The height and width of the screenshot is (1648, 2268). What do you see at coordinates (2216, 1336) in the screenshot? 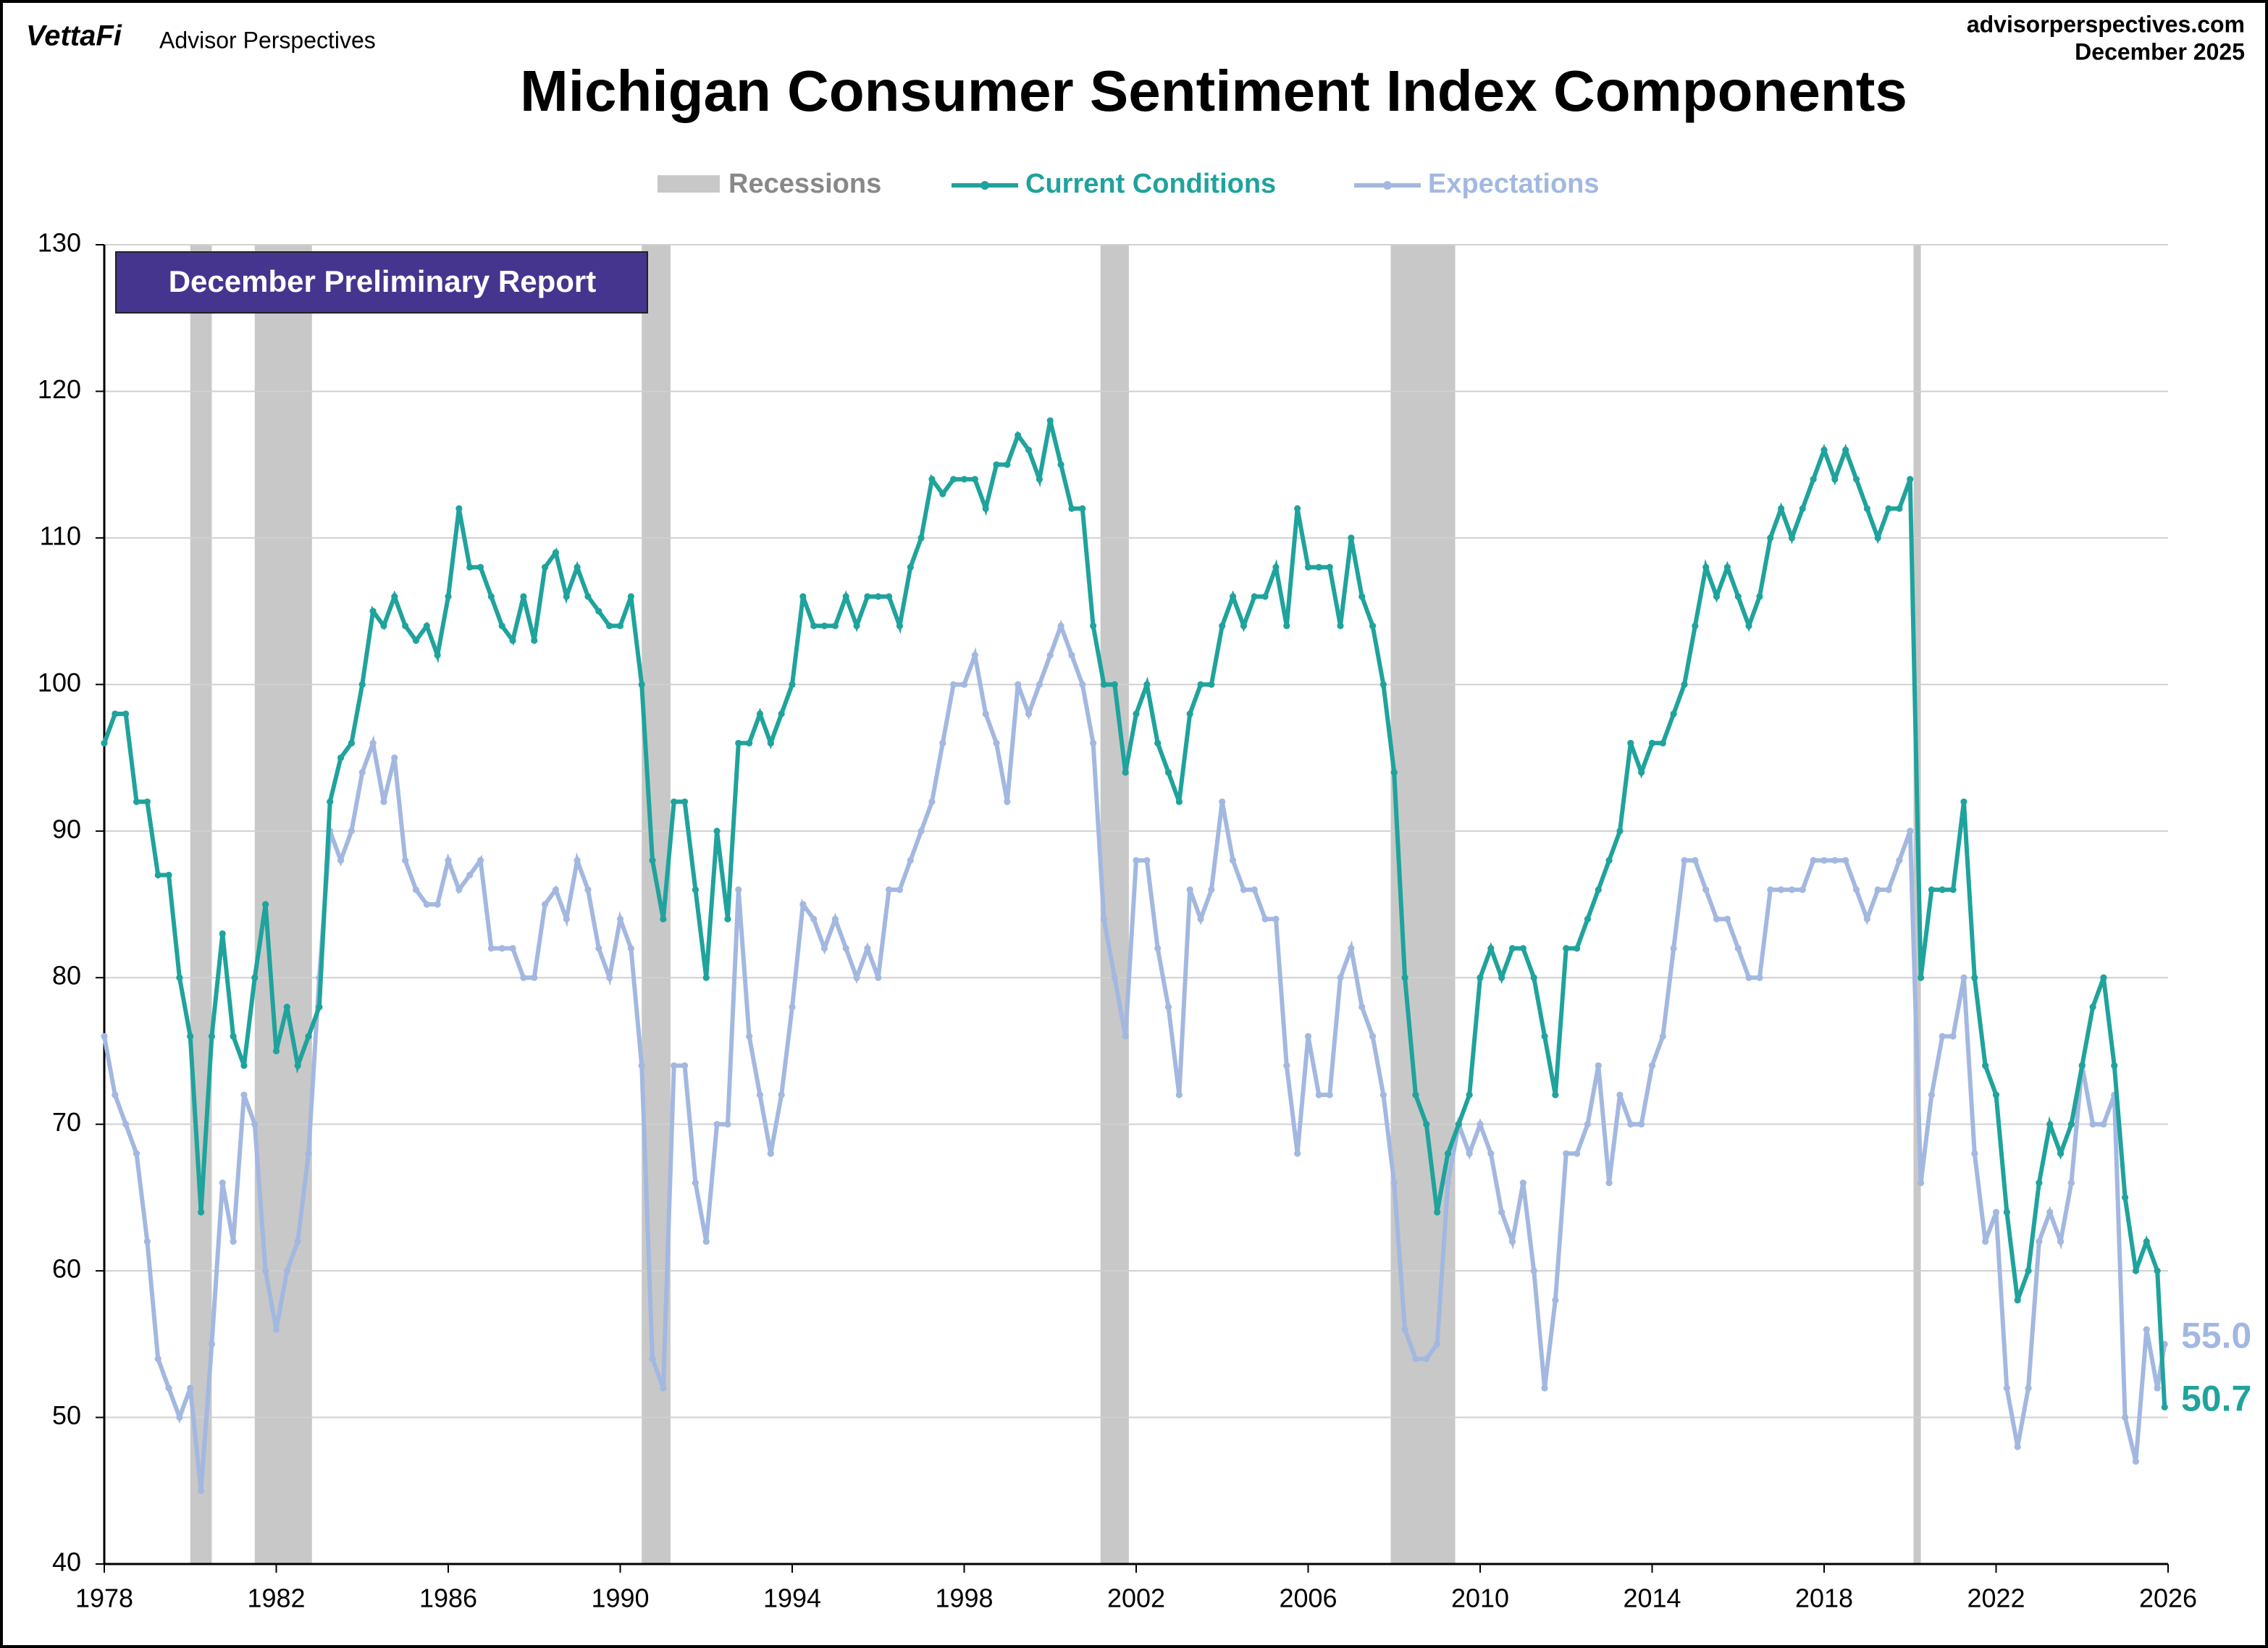
I see `end-label: 55.0` at bounding box center [2216, 1336].